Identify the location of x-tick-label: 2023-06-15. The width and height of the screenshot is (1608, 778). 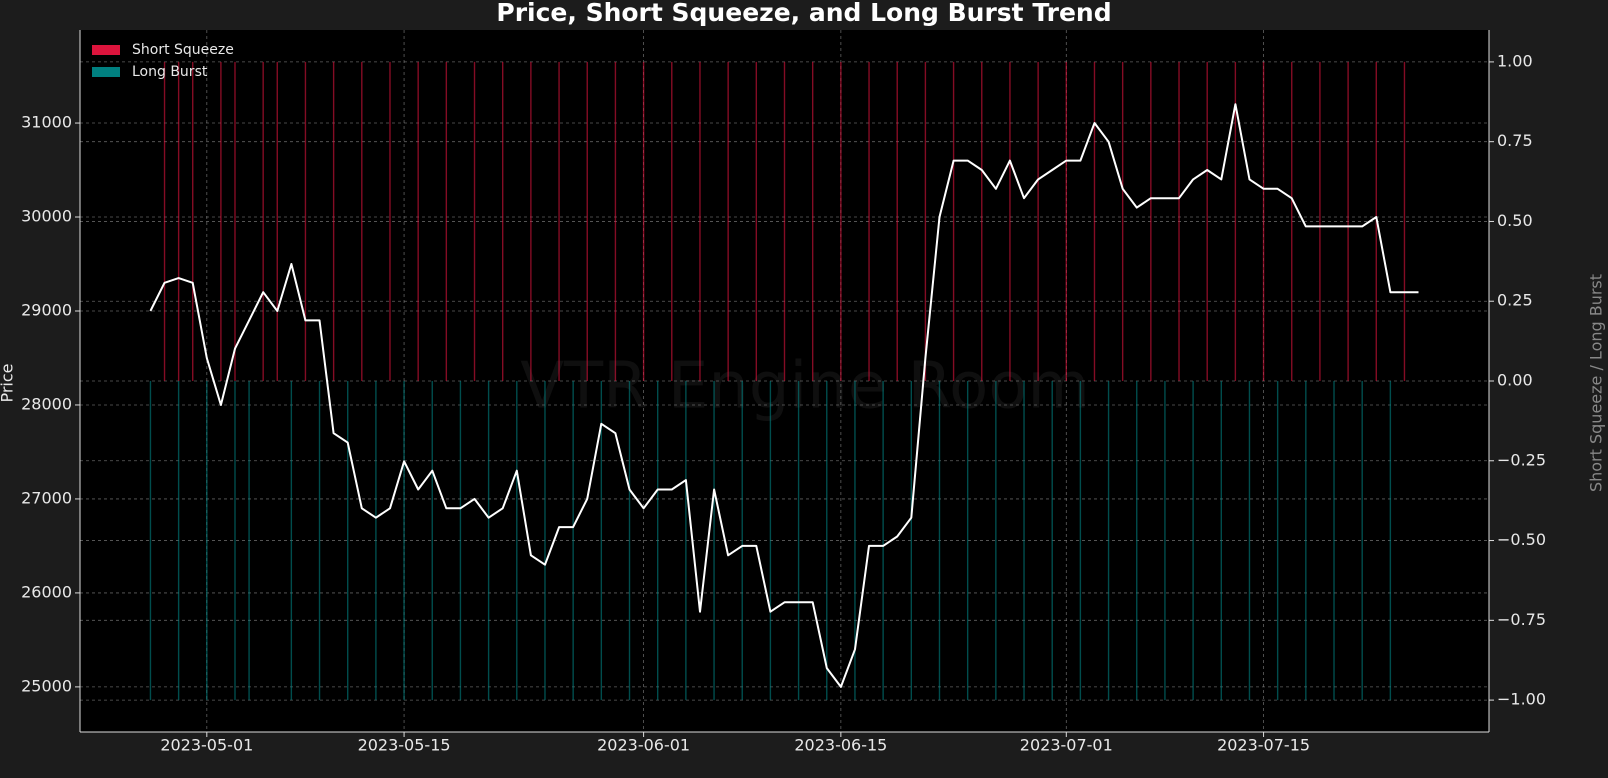
(840, 745).